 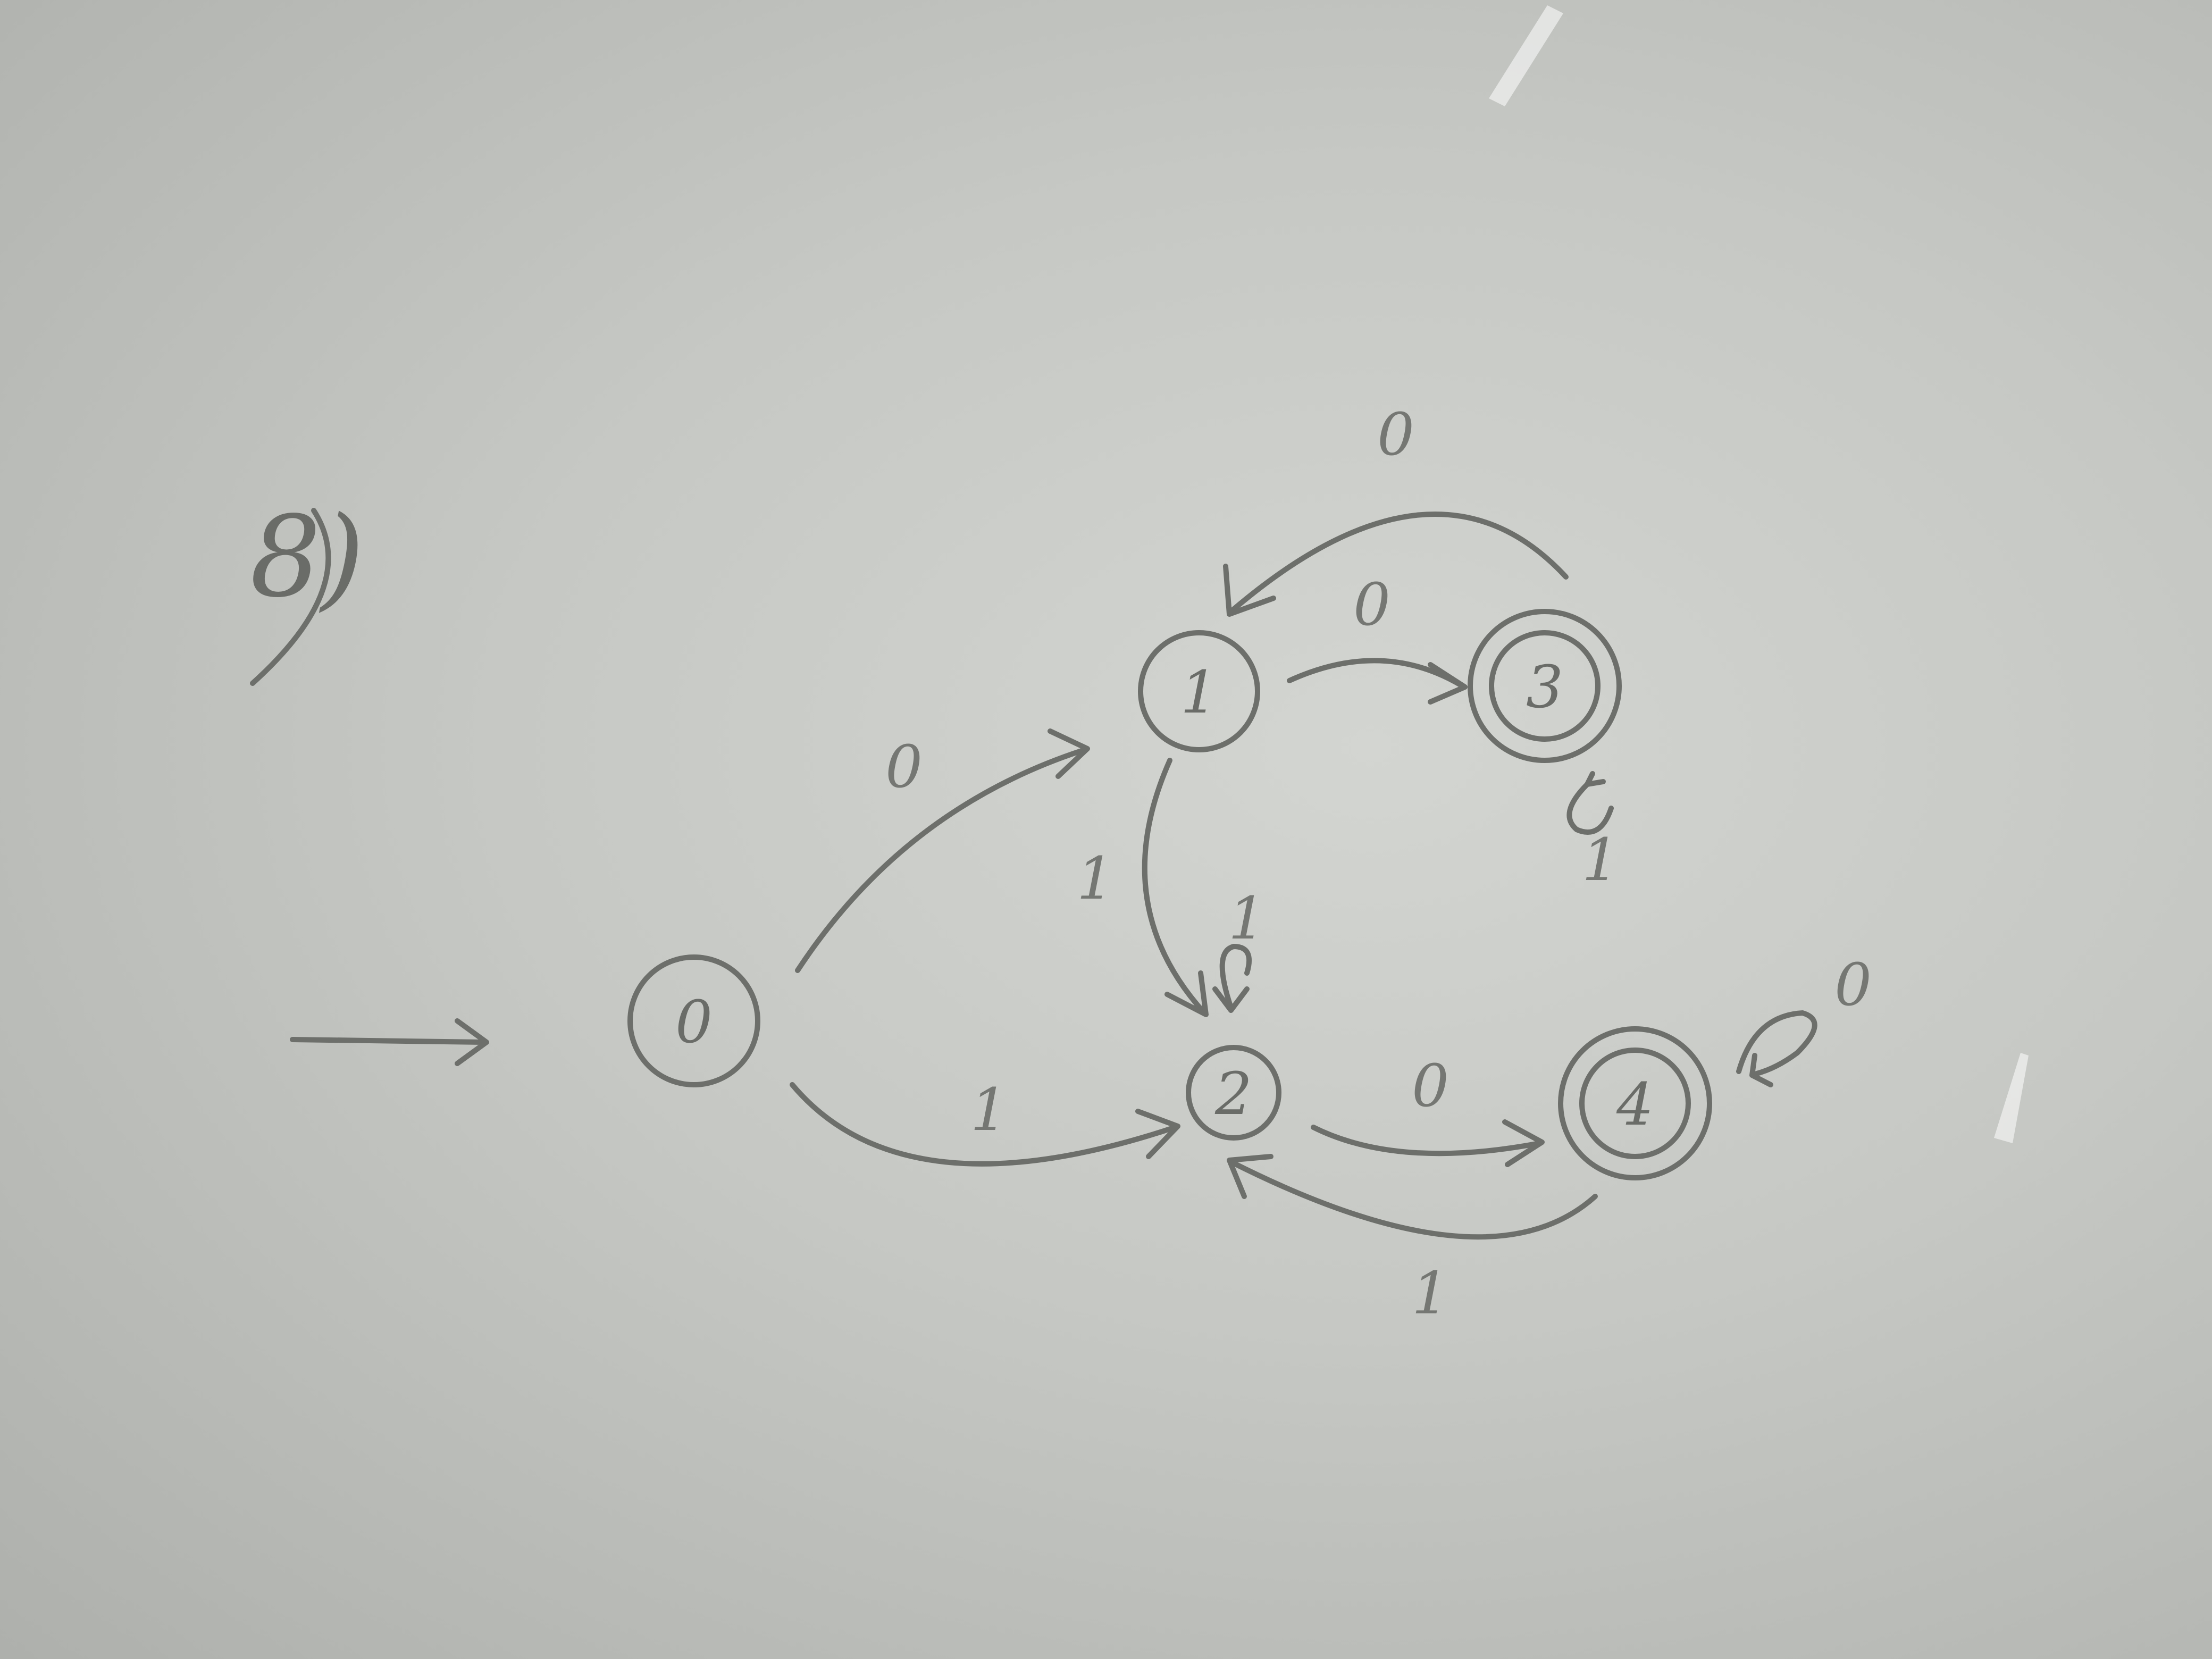 I want to click on state-label: 1, so click(x=1199, y=692).